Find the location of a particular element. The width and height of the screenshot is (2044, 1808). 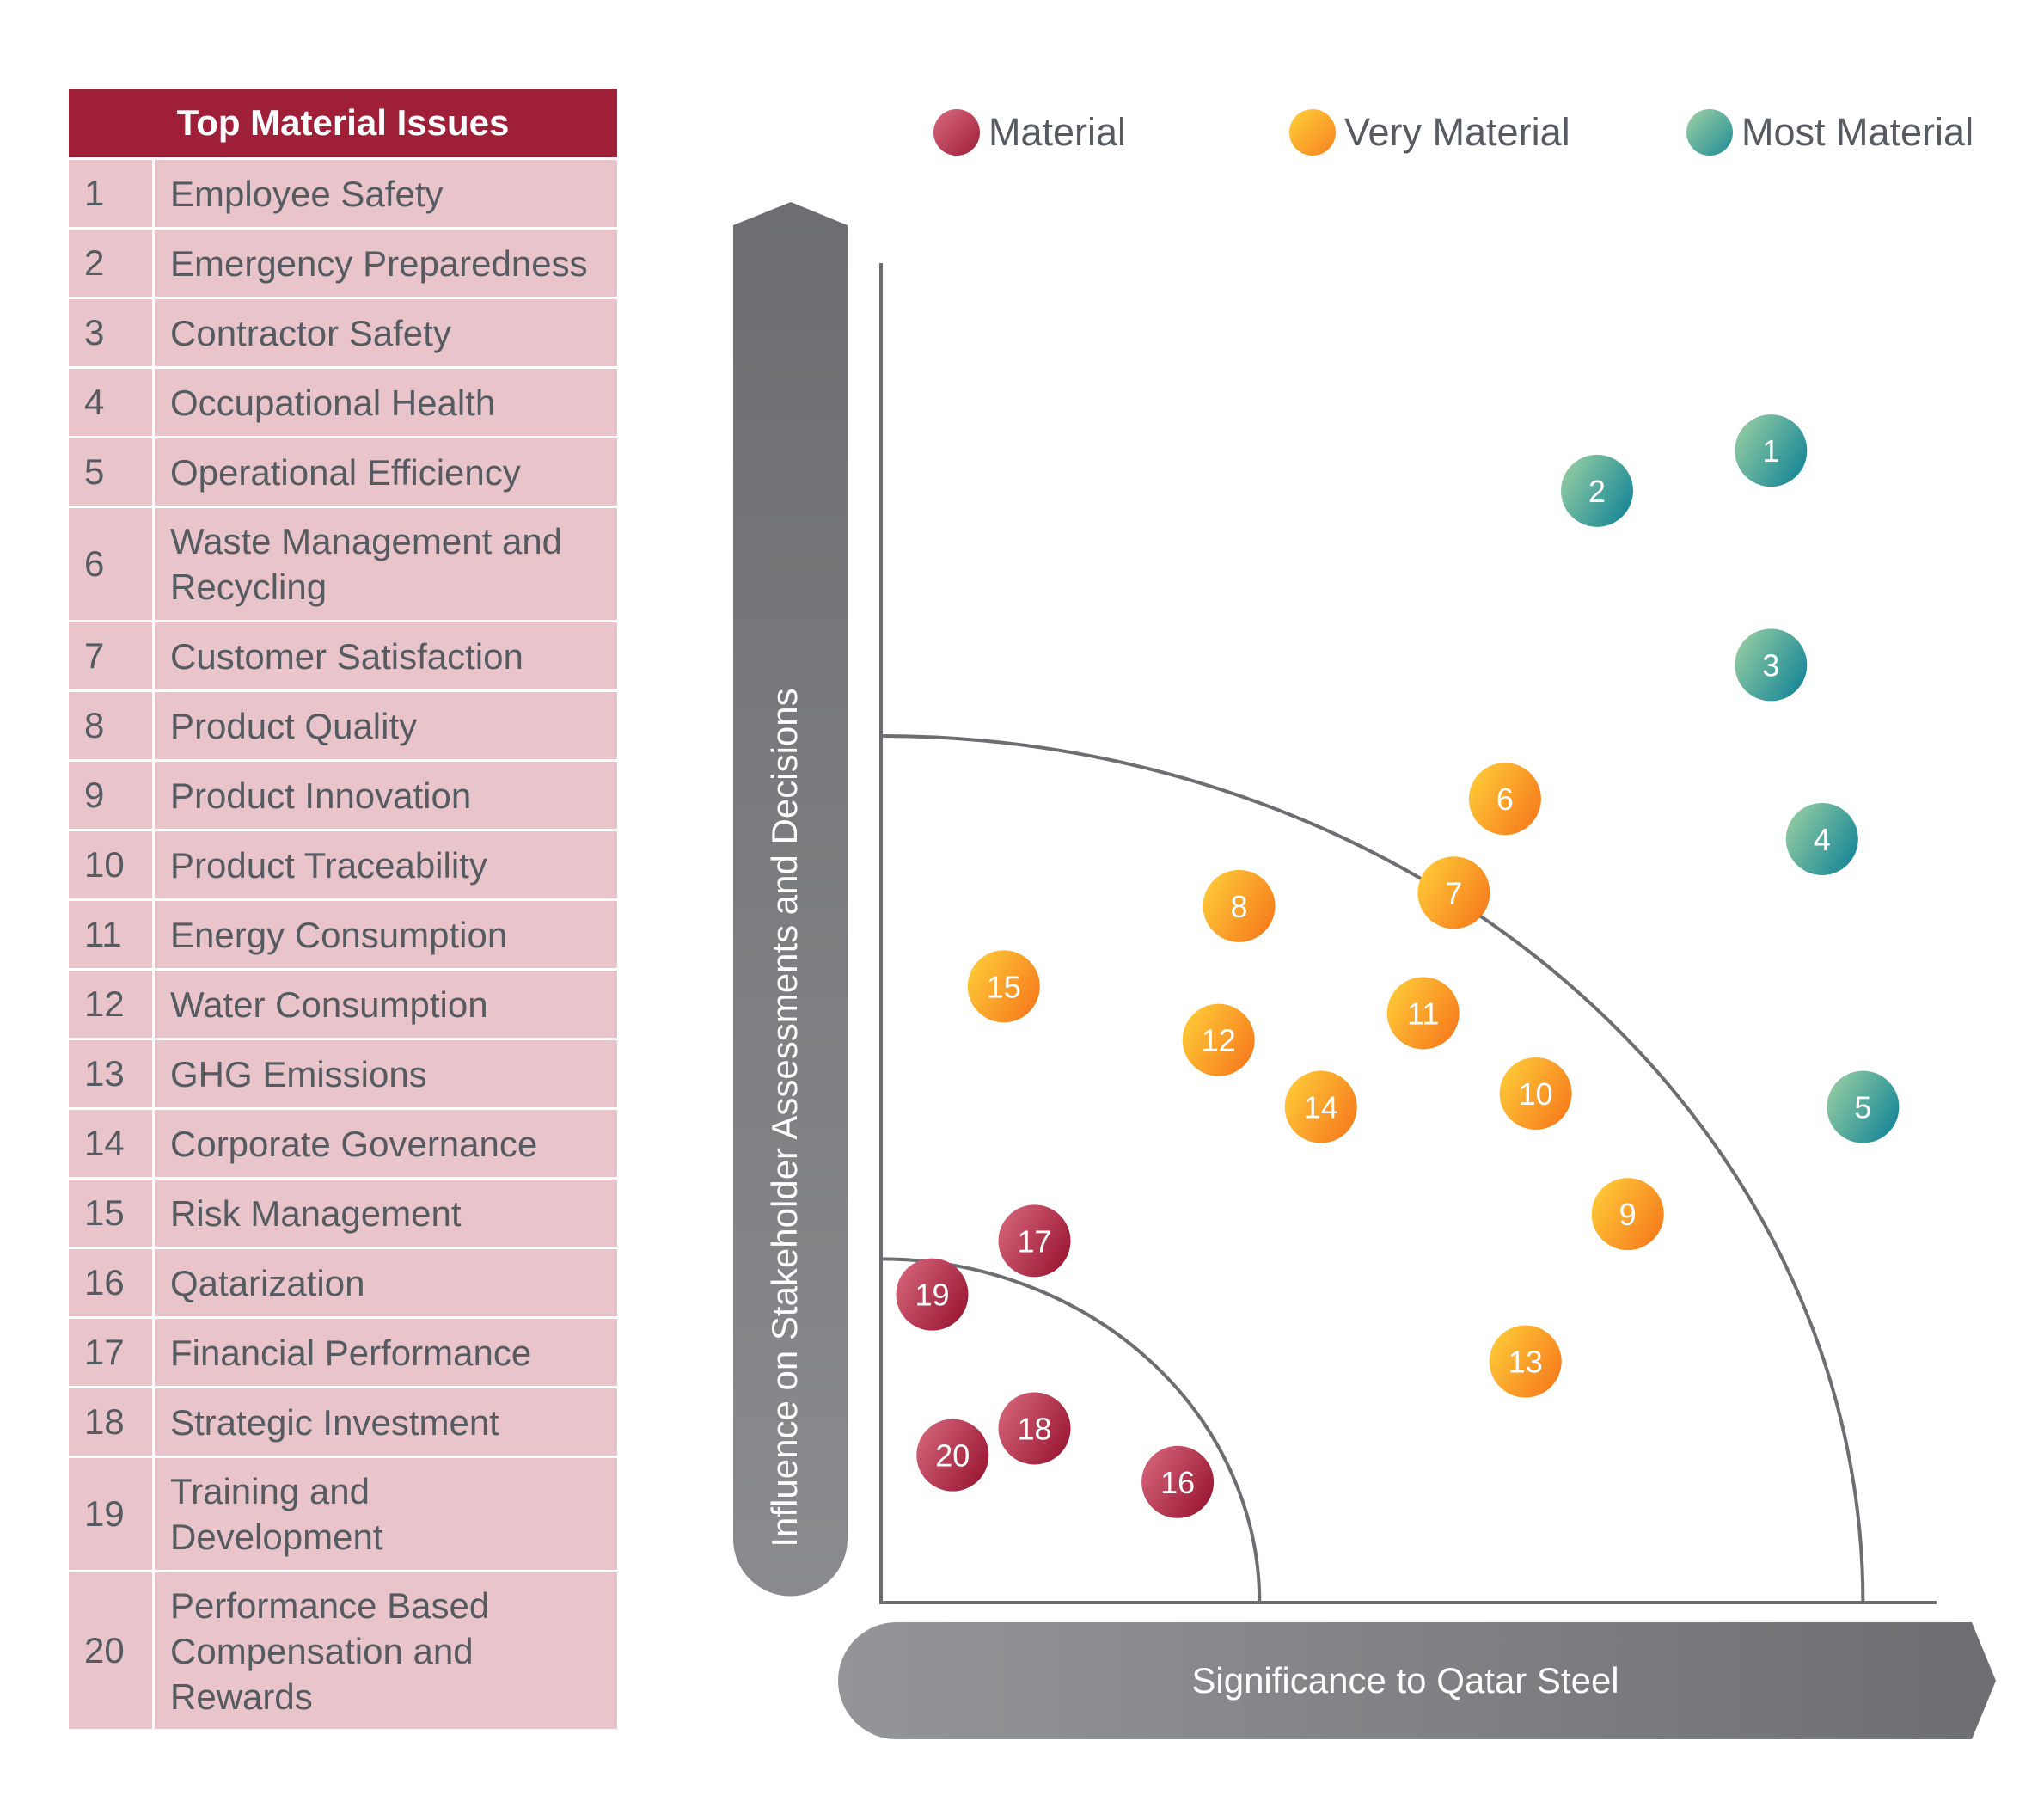

data-point-18: 18 is located at coordinates (1034, 1428).